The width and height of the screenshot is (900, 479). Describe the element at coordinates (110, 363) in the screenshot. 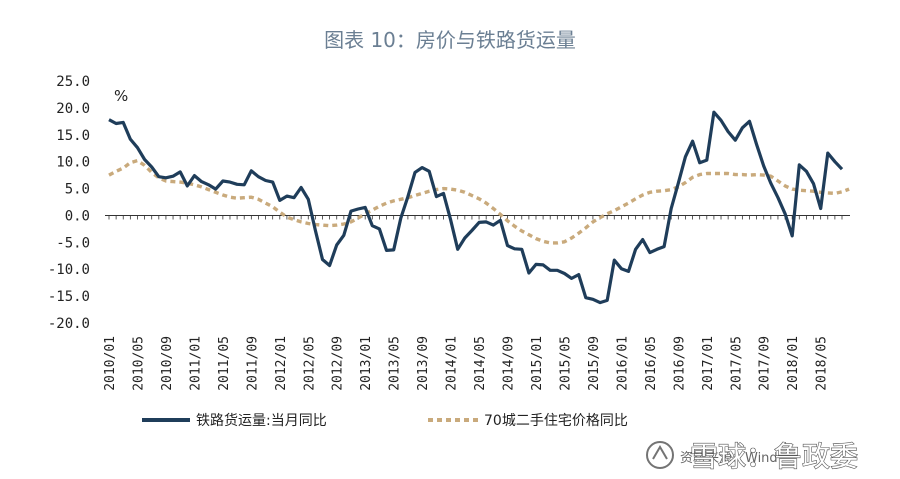

I see `x-tick-label: 2010/01` at that location.